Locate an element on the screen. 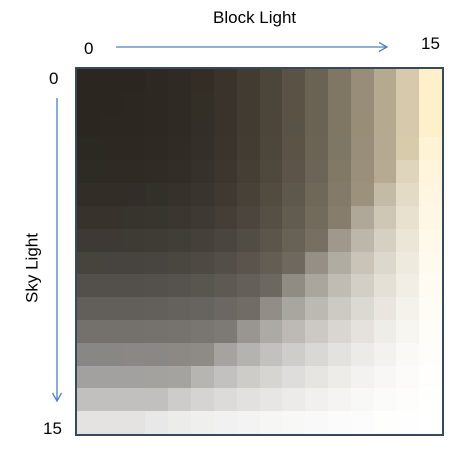  block-light-min-label: 0 is located at coordinates (89, 48).